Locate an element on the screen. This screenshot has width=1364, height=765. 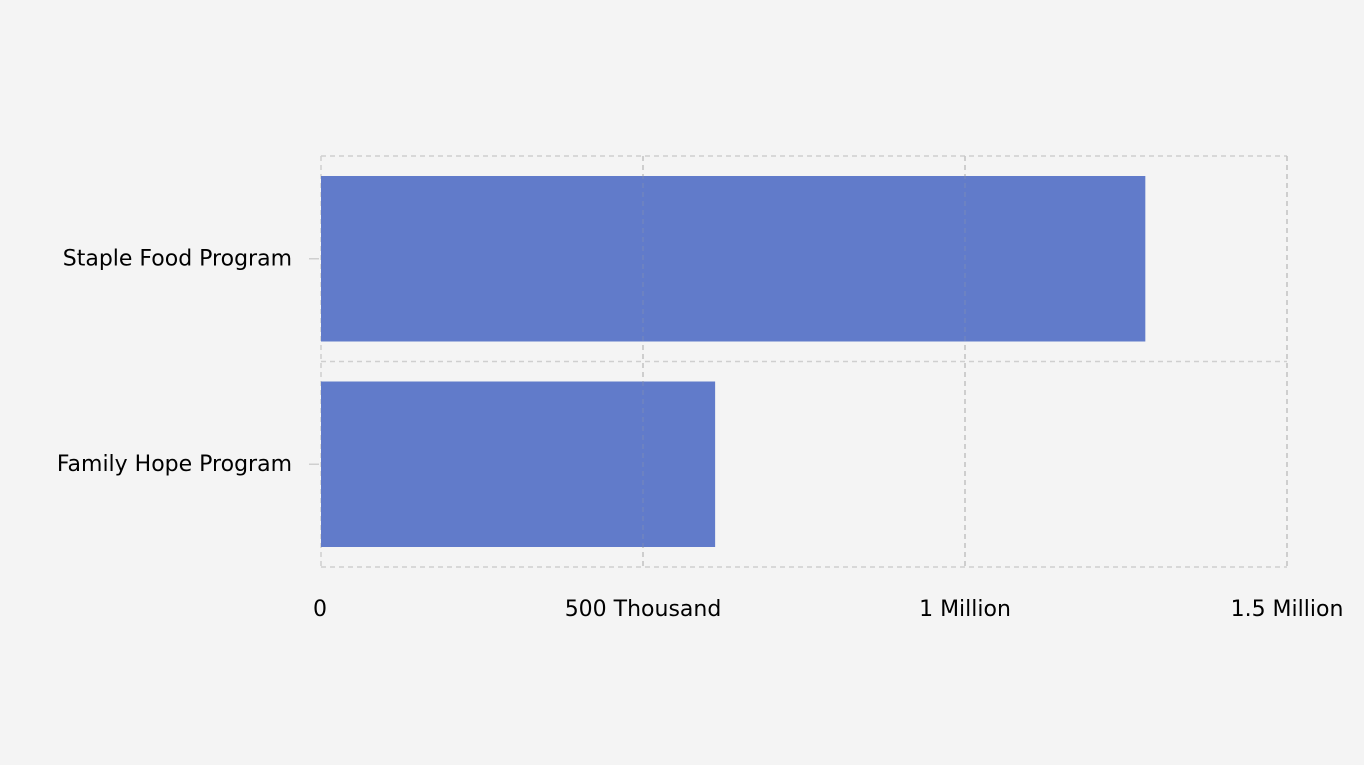
x-tick-label: 0 is located at coordinates (320, 609).